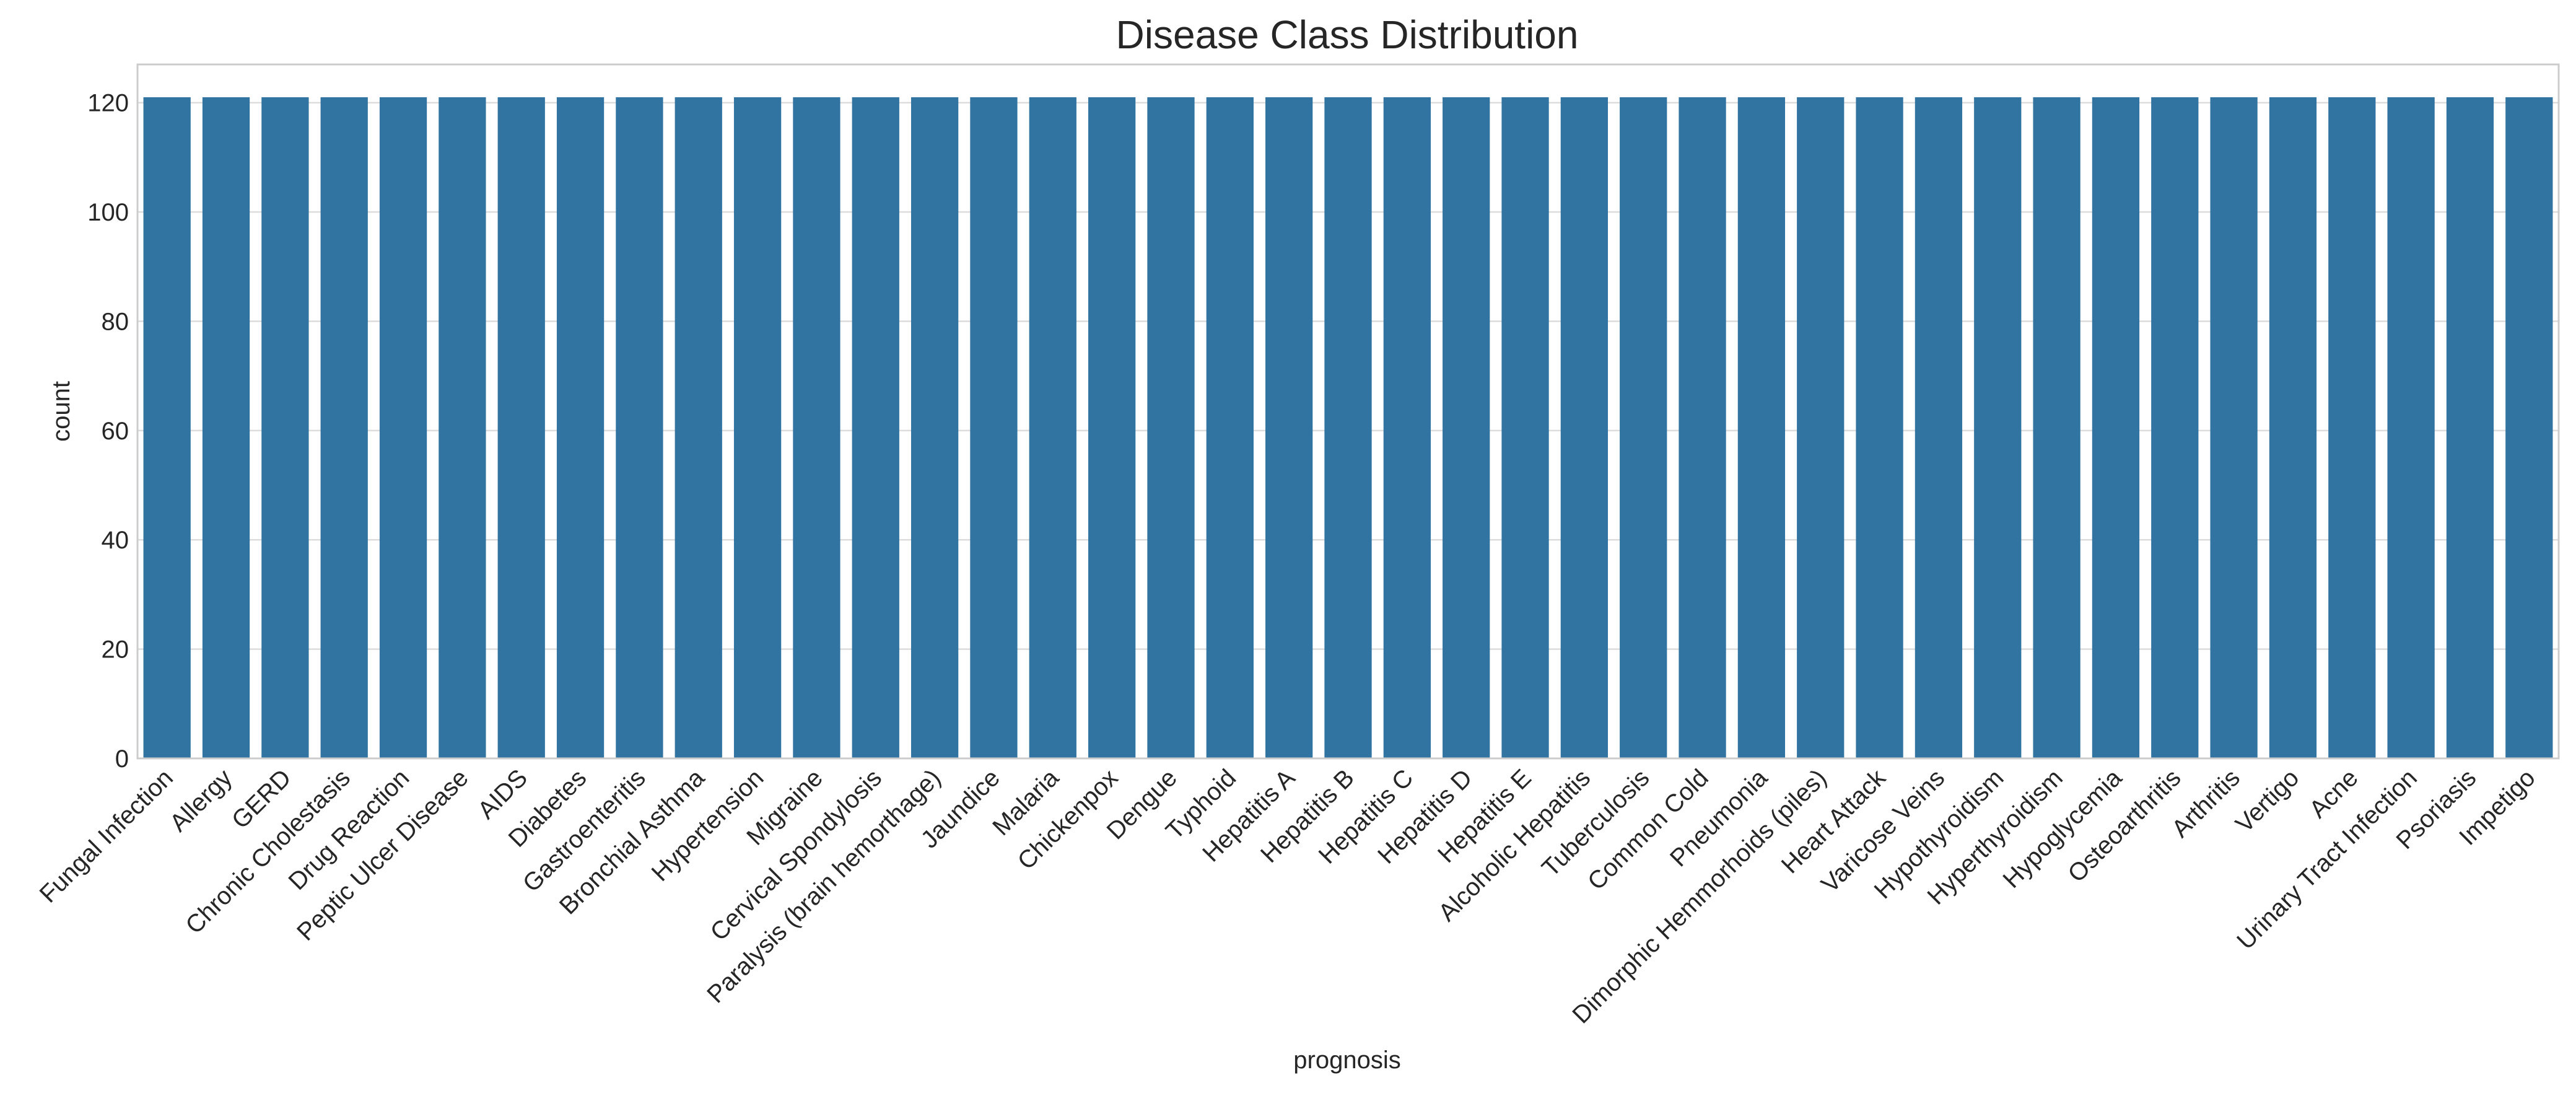  Describe the element at coordinates (115, 432) in the screenshot. I see `y-tick-label: 60` at that location.